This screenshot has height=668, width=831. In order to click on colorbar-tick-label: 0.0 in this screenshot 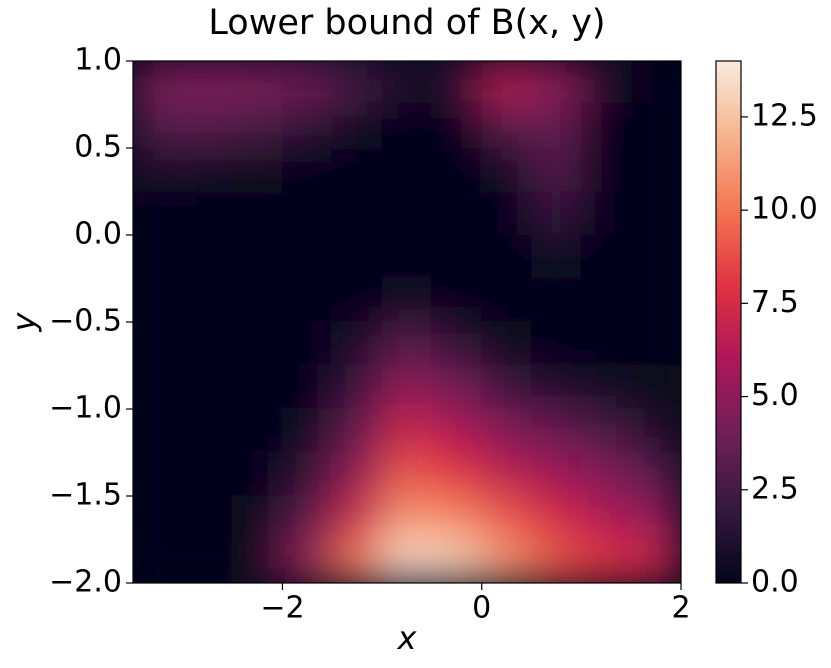, I will do `click(775, 582)`.